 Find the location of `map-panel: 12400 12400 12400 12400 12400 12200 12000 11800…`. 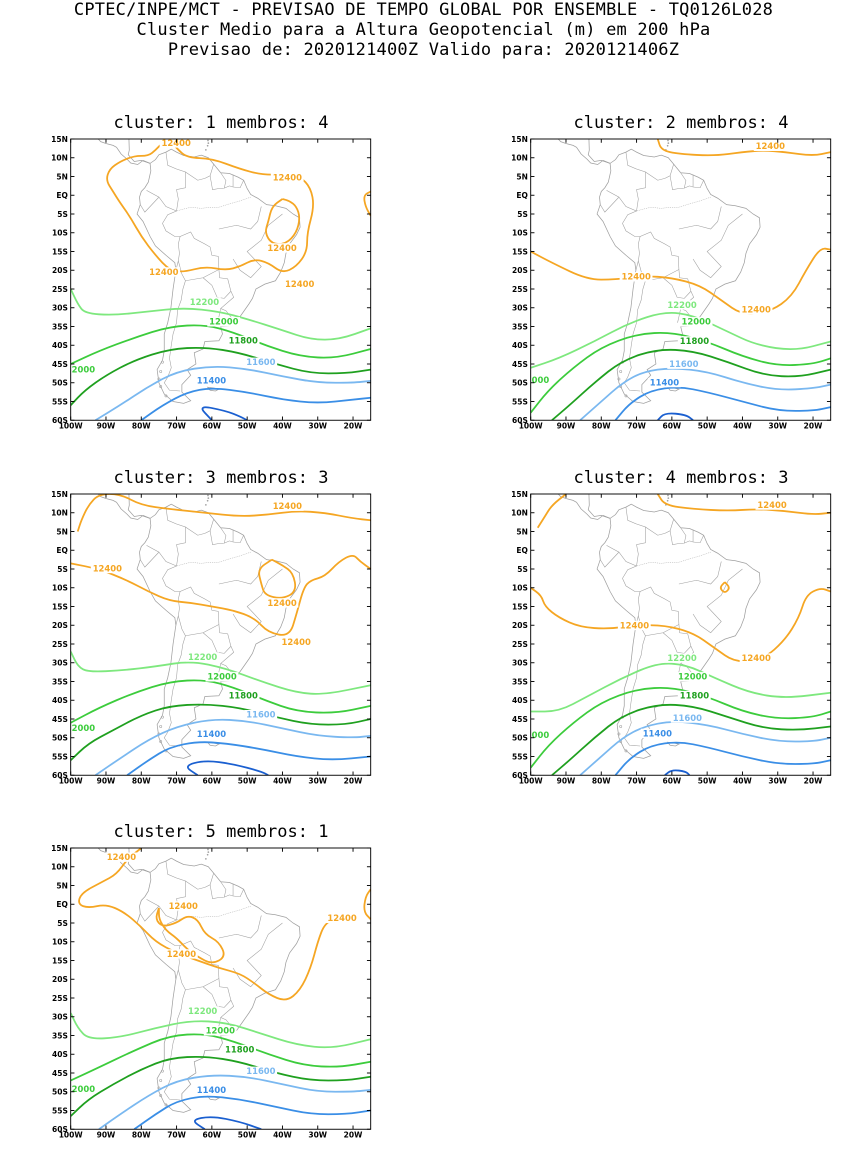

map-panel: 12400 12400 12400 12400 12400 12200 12000 11800… is located at coordinates (211, 283).